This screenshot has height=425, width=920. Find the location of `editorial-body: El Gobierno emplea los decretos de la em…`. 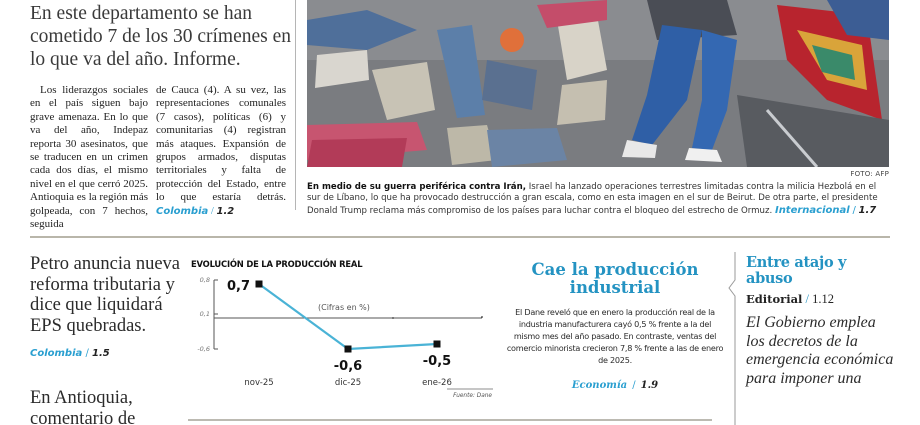

editorial-body: El Gobierno emplea los decretos de la em… is located at coordinates (820, 350).